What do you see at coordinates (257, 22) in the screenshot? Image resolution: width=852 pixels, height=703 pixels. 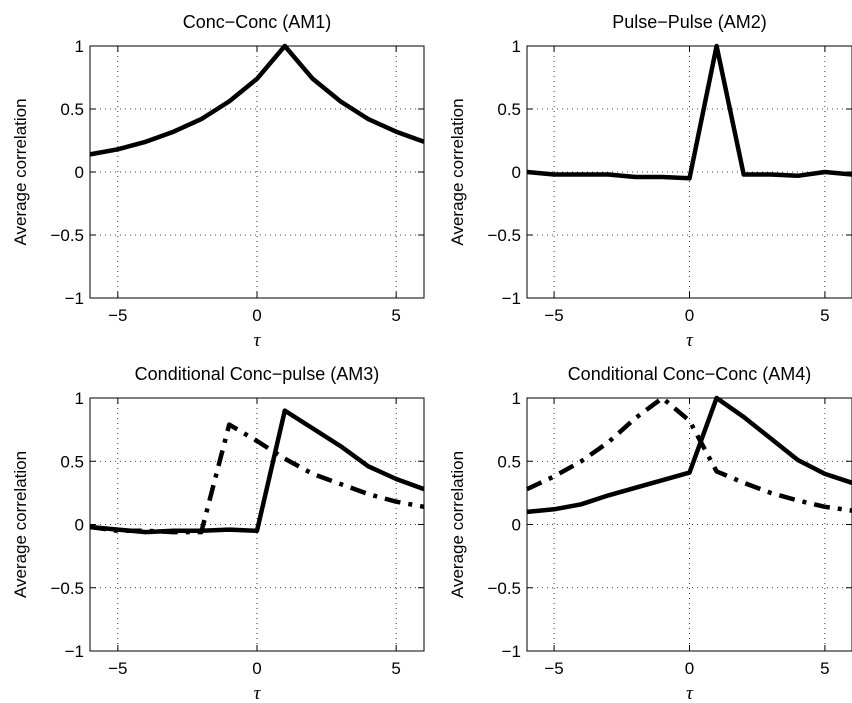 I see `chart-title: Conc−Conc (AM1)` at bounding box center [257, 22].